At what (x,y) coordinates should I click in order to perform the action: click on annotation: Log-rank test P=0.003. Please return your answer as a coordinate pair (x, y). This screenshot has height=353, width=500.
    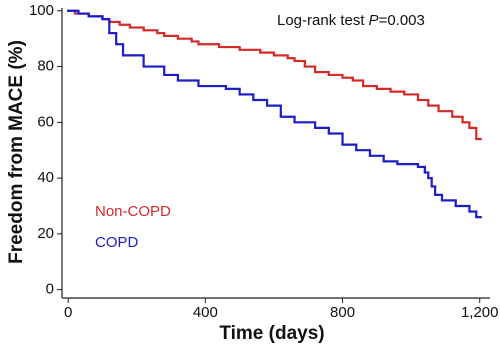
    Looking at the image, I should click on (351, 20).